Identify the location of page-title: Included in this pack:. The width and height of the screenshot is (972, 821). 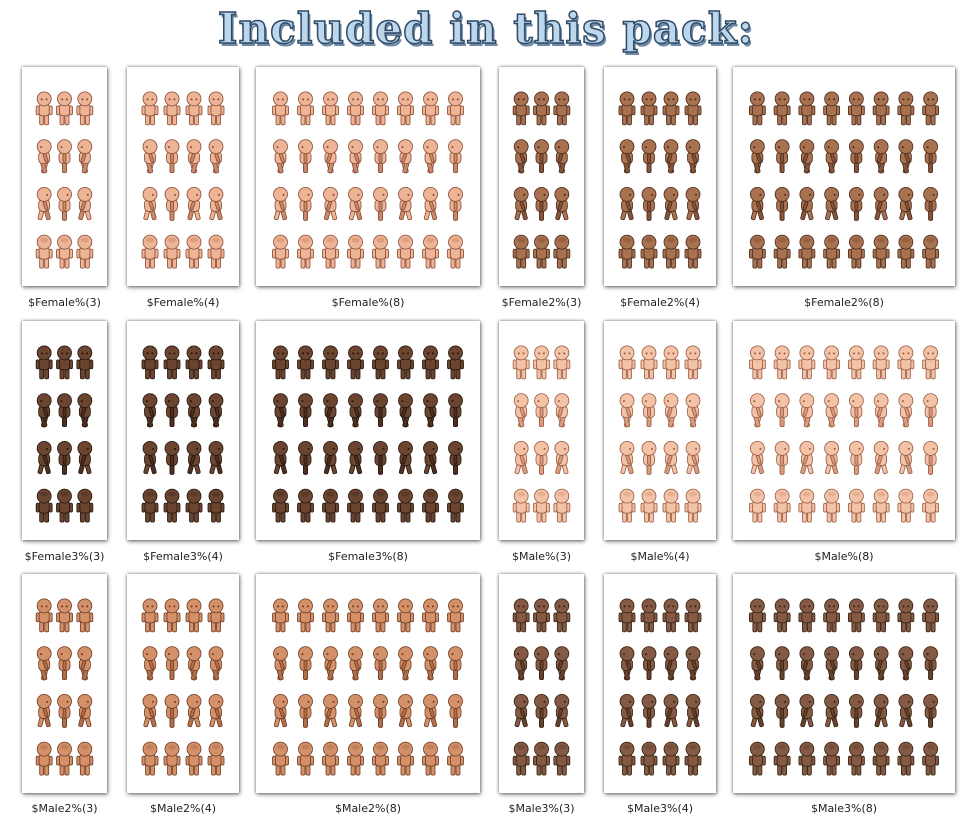
(486, 28).